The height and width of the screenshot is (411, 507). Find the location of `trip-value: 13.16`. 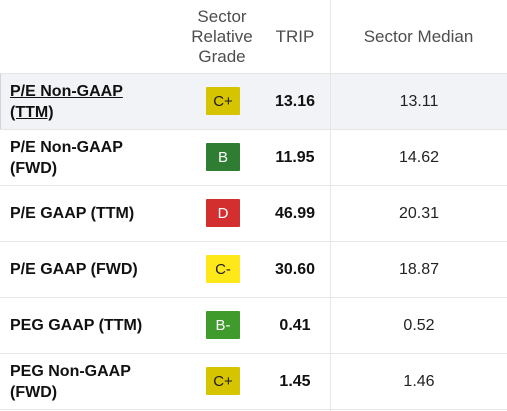

trip-value: 13.16 is located at coordinates (295, 101).